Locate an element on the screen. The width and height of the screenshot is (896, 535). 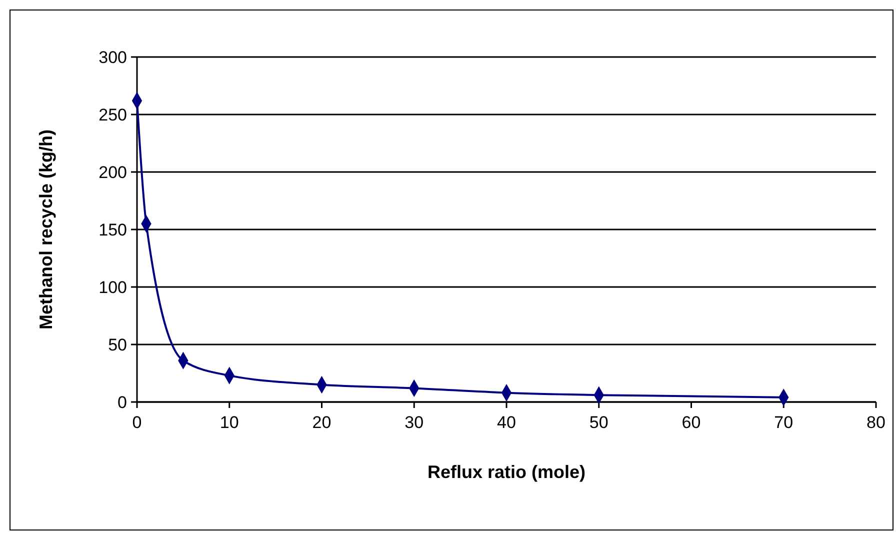
x-tick-label: 0 is located at coordinates (137, 422).